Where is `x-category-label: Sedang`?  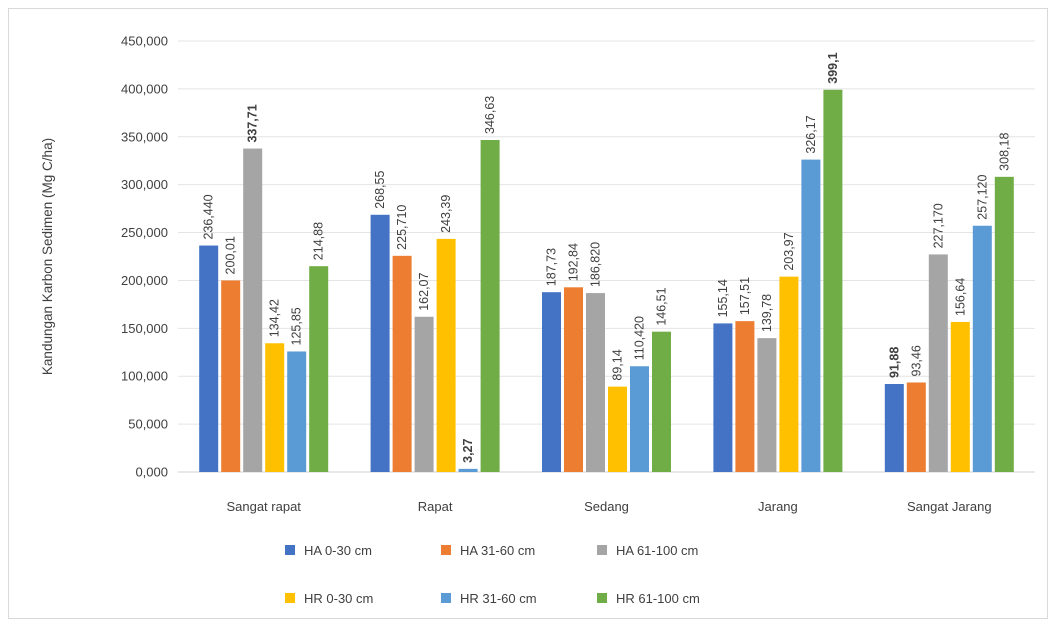
x-category-label: Sedang is located at coordinates (606, 506).